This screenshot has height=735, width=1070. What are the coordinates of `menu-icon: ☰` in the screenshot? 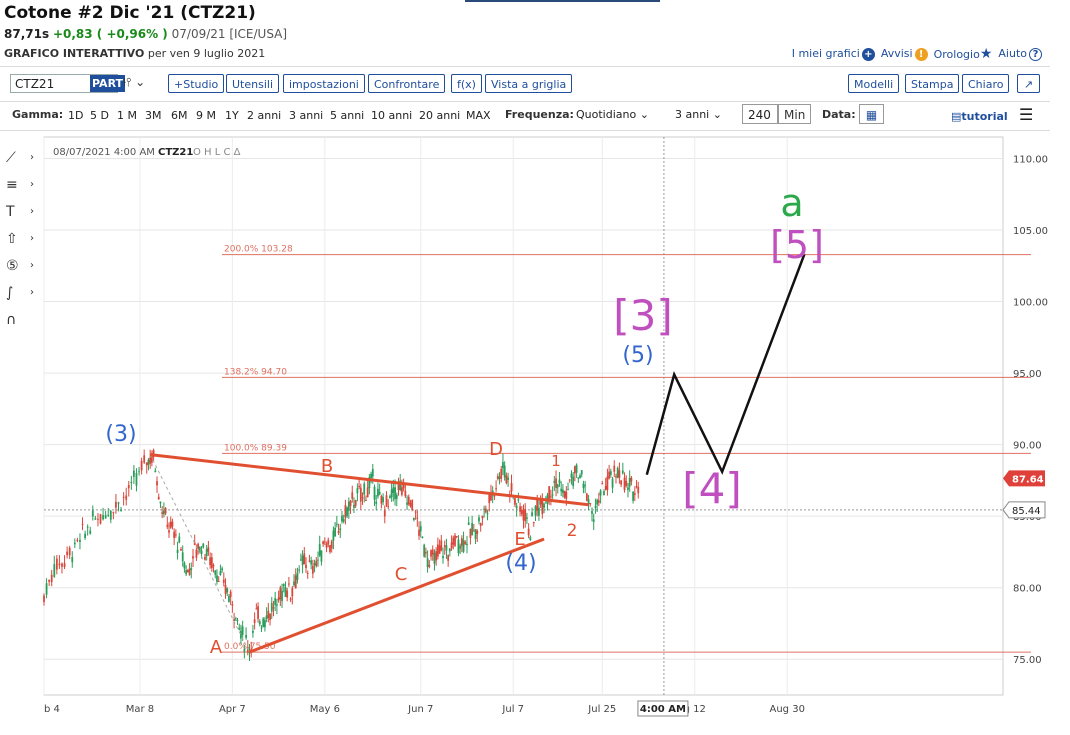 It's located at (1026, 114).